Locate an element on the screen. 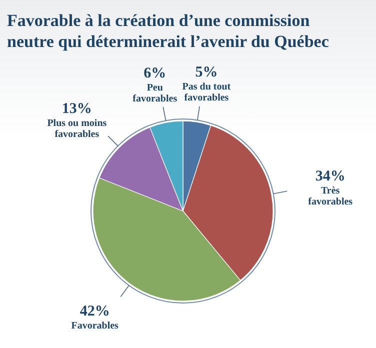  data-label: 5% is located at coordinates (206, 72).